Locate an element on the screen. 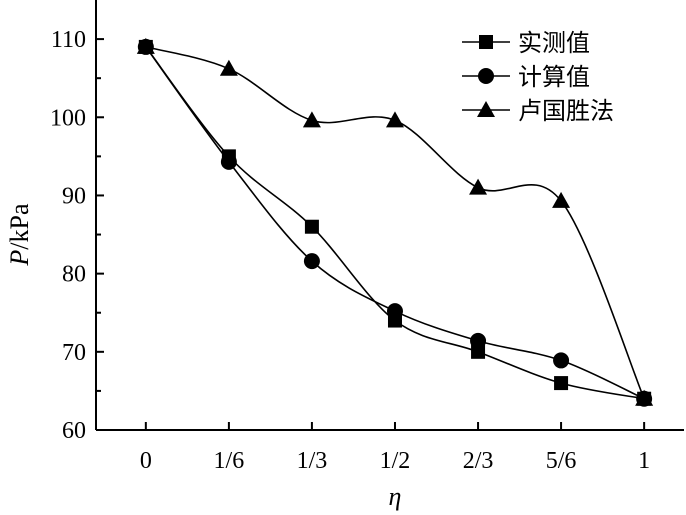 This screenshot has height=515, width=686. x-tick-label: 1 is located at coordinates (644, 461).